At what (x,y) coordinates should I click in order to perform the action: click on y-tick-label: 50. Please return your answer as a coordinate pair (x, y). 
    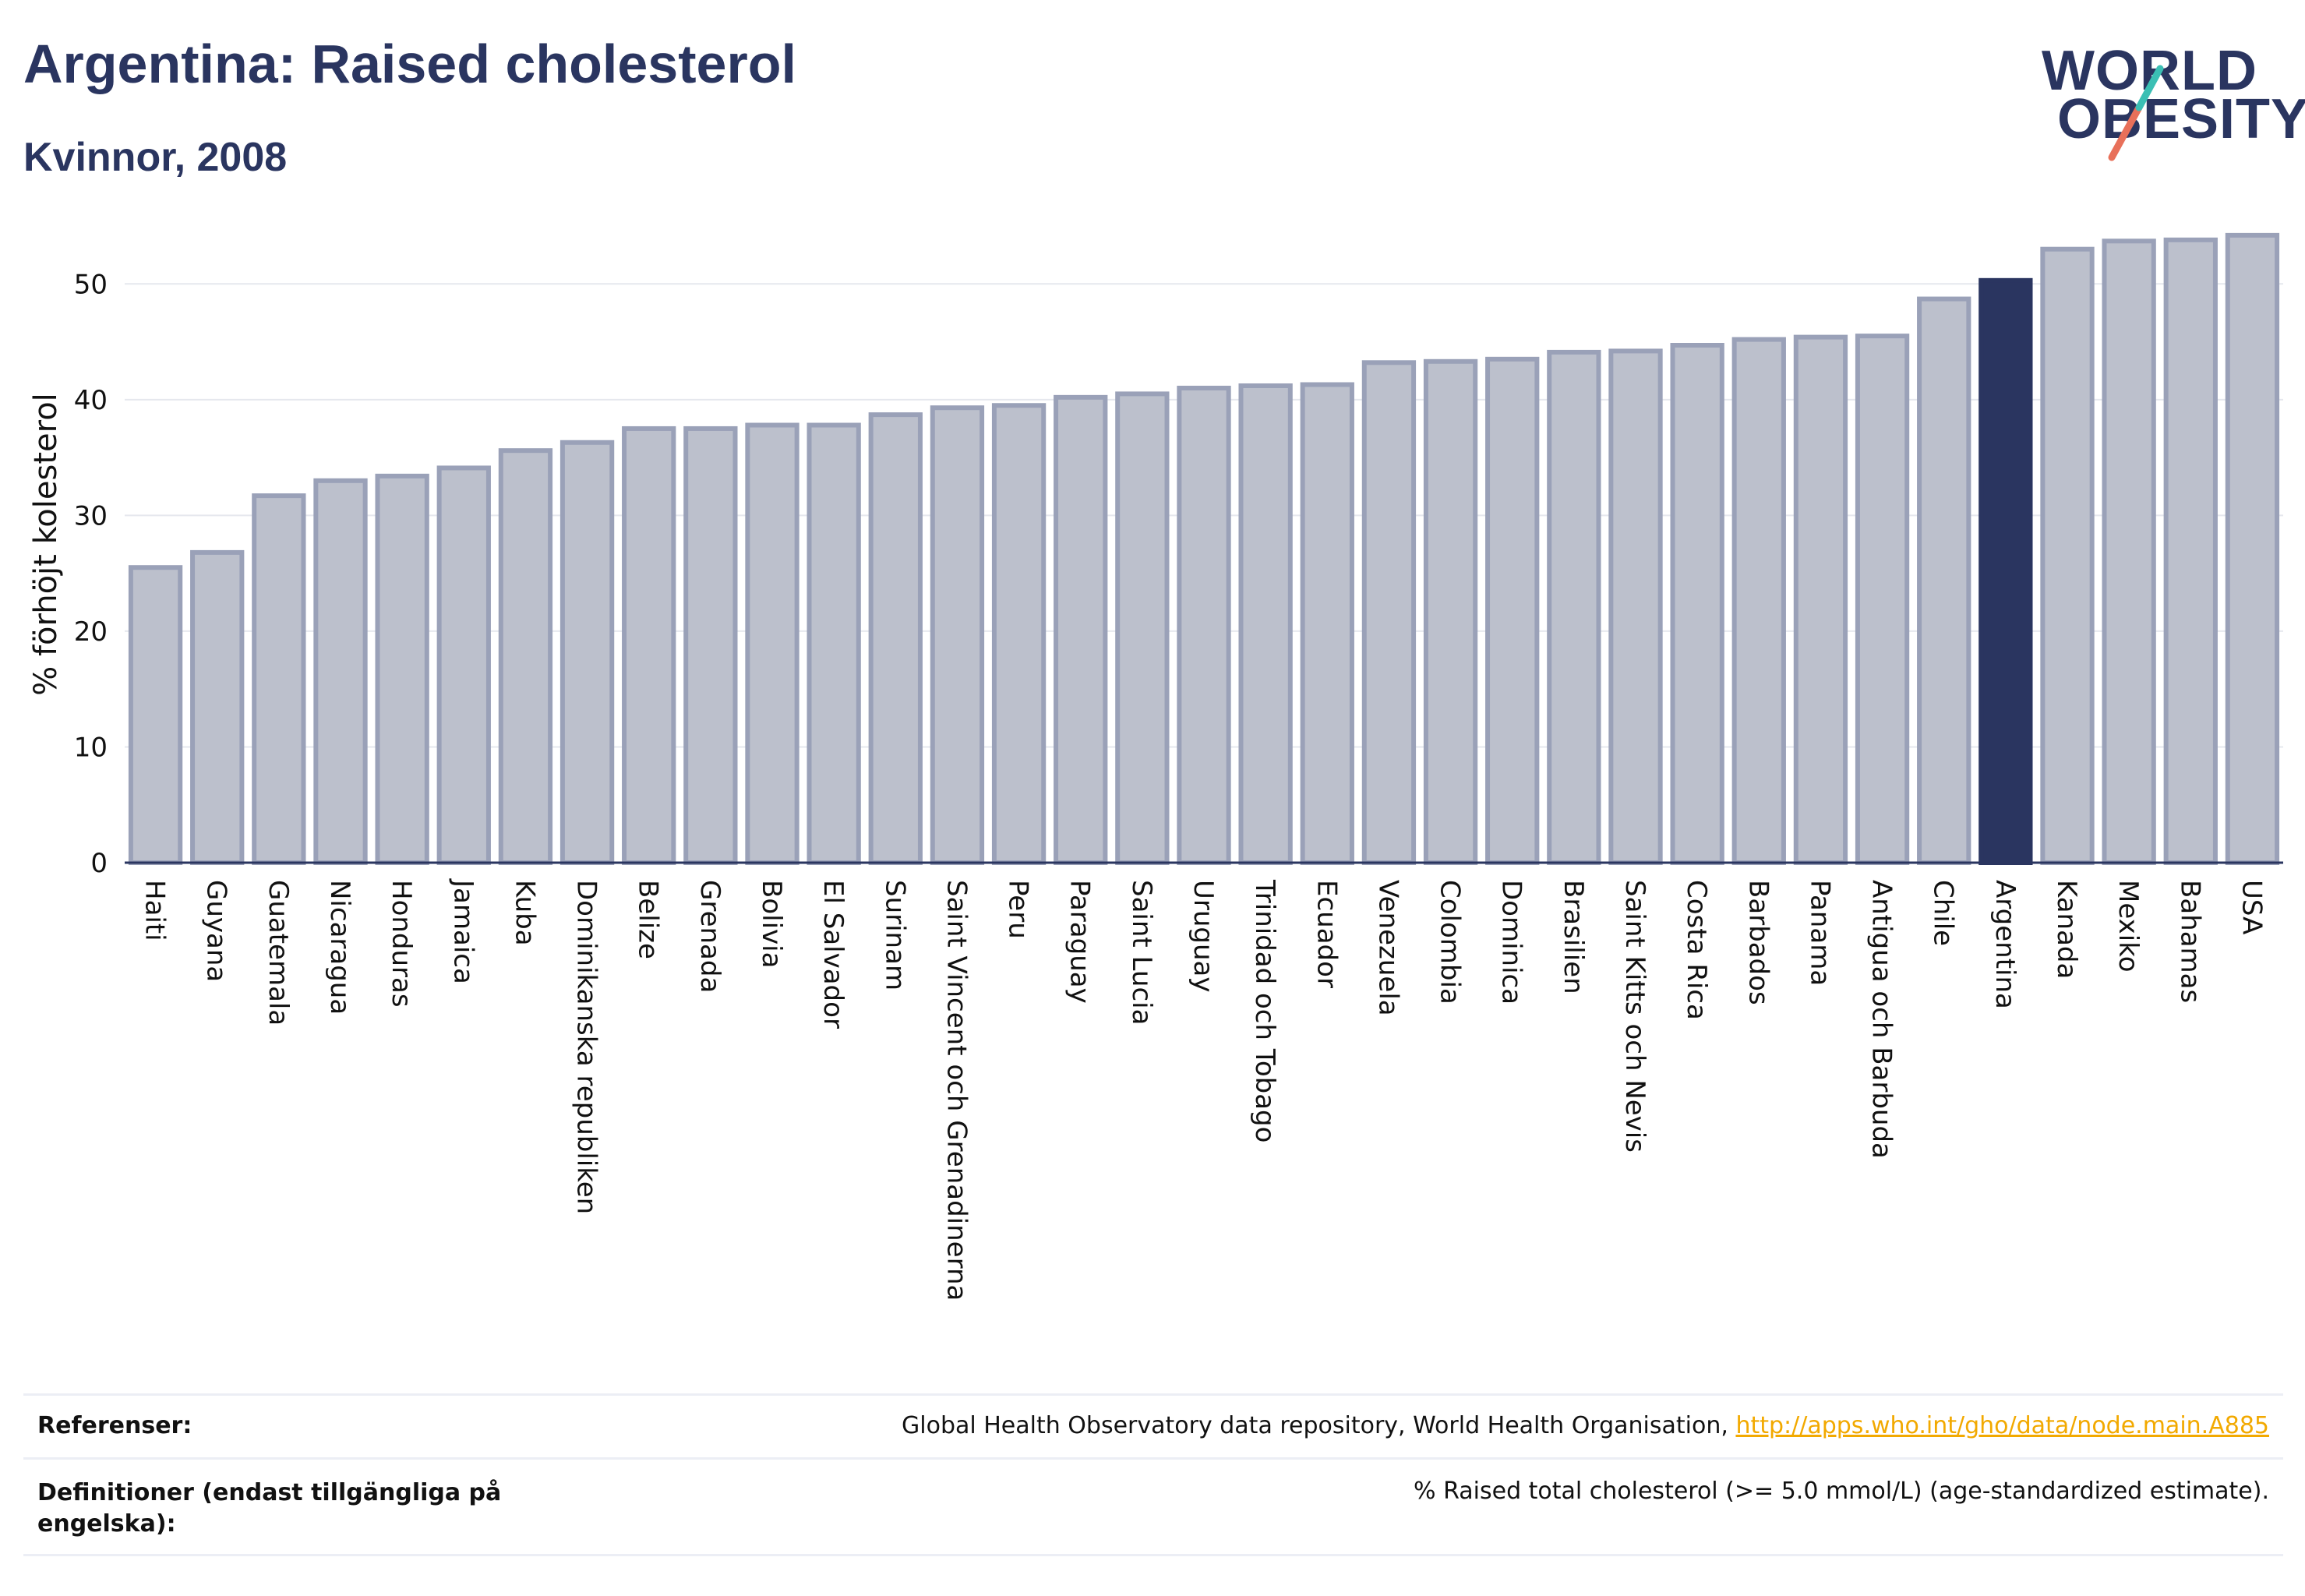
    Looking at the image, I should click on (91, 284).